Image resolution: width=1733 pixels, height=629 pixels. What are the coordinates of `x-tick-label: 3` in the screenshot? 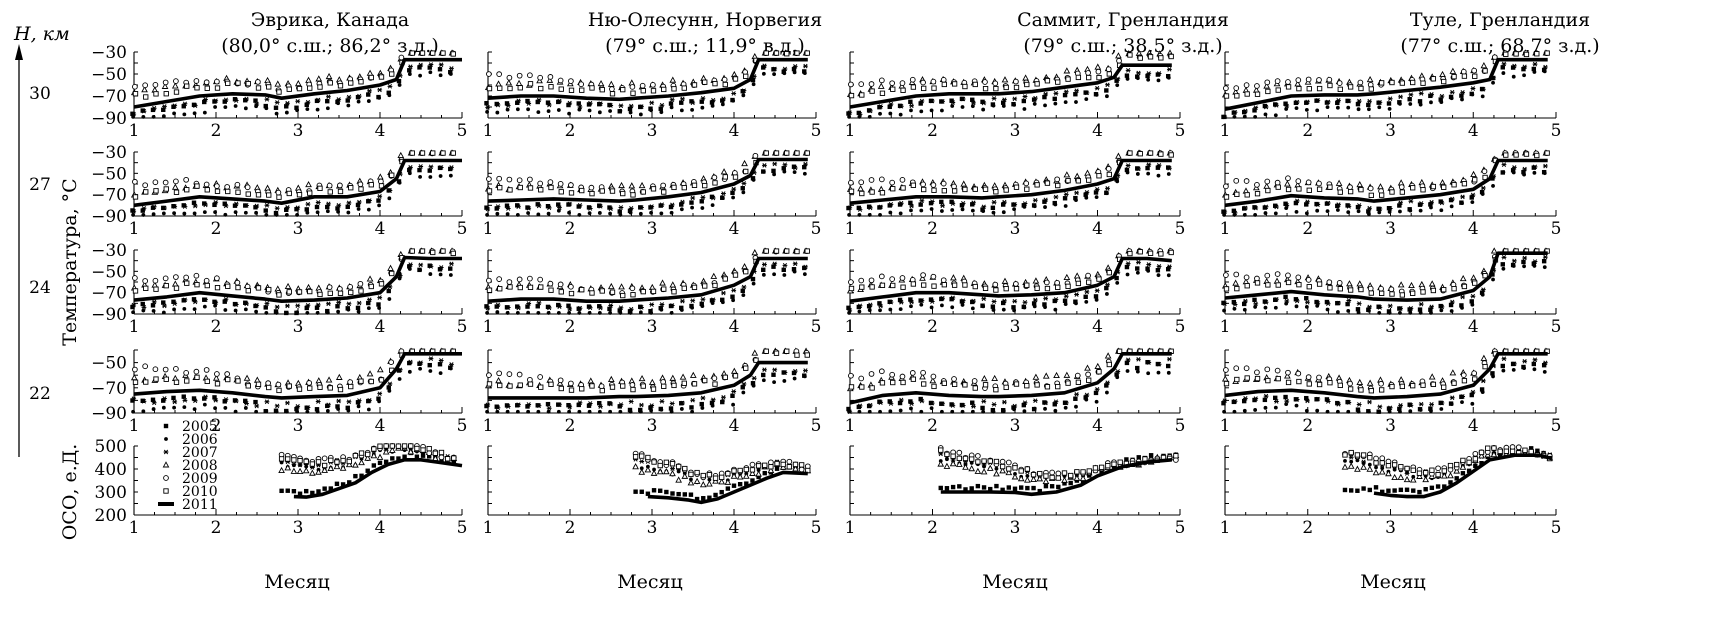 It's located at (298, 327).